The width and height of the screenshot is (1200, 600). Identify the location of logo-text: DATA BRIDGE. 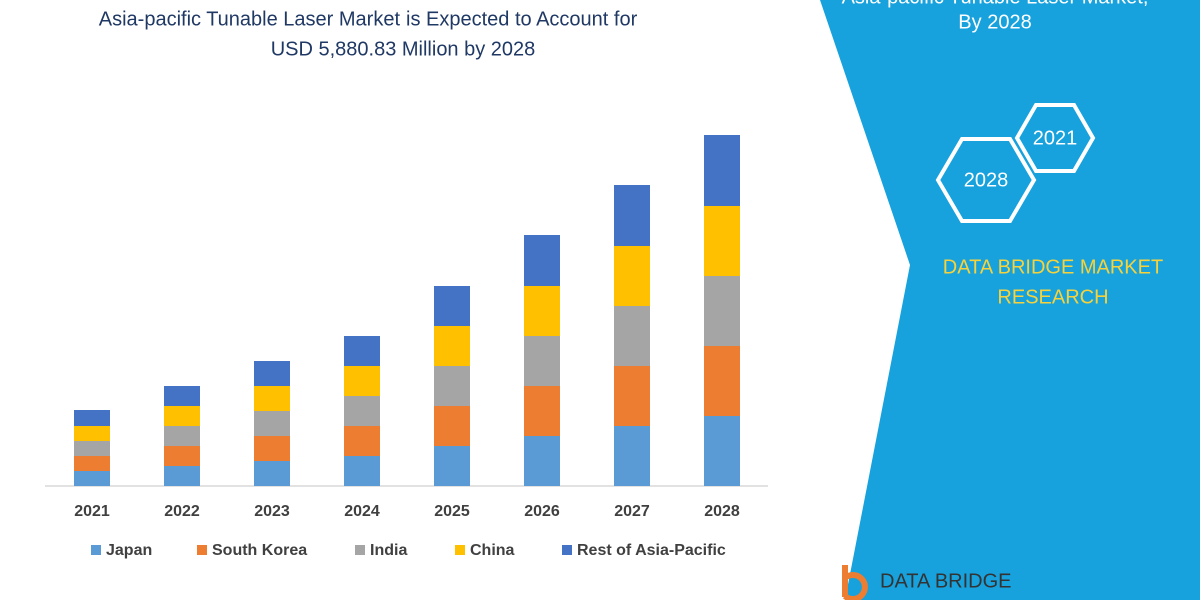
(946, 581).